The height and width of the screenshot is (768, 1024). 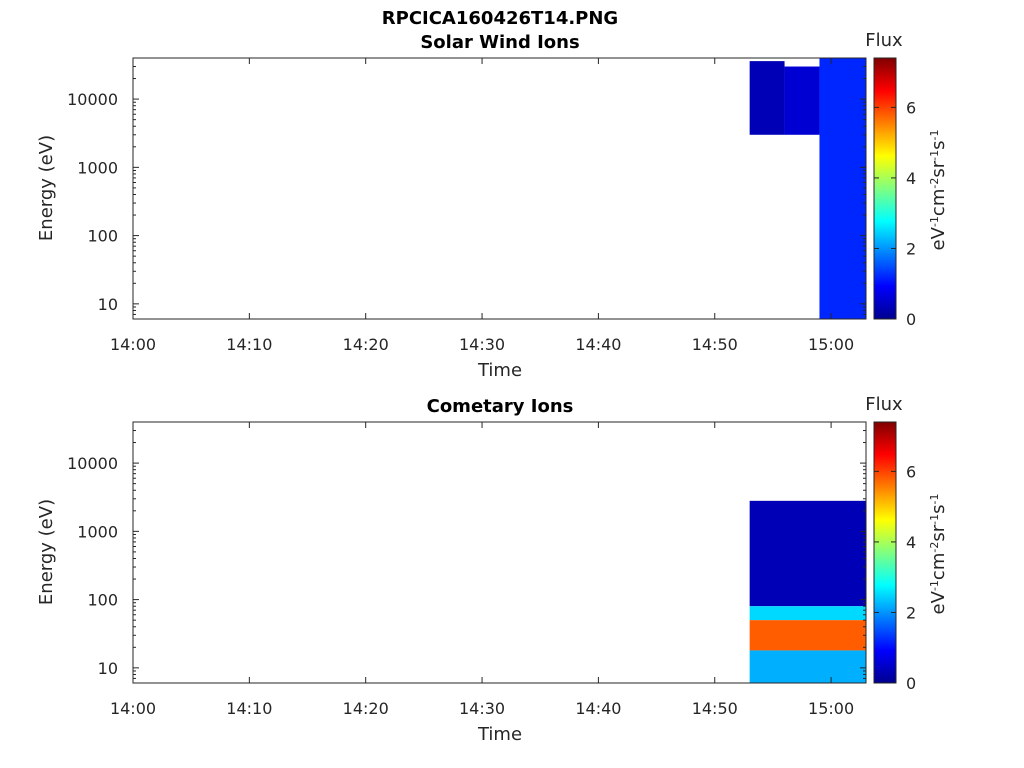 What do you see at coordinates (500, 406) in the screenshot?
I see `chart-title: Cometary Ions` at bounding box center [500, 406].